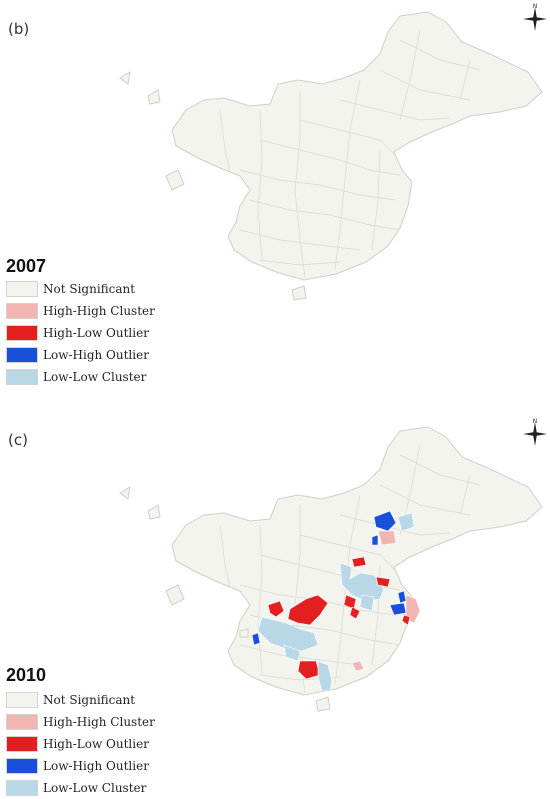 The height and width of the screenshot is (799, 550). Describe the element at coordinates (213, 186) in the screenshot. I see `island-shapes-2007` at that location.